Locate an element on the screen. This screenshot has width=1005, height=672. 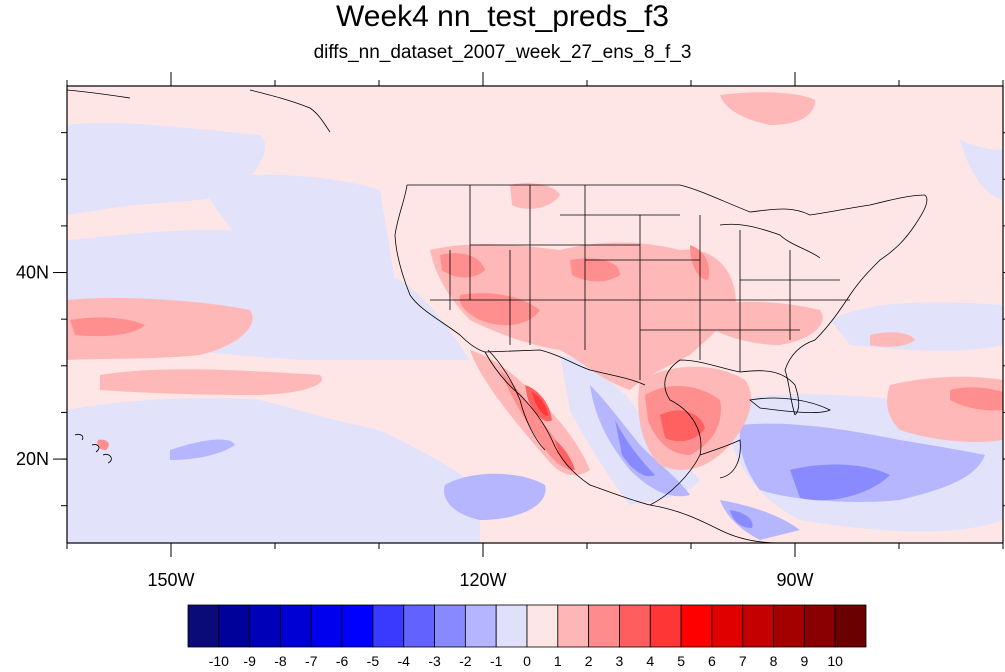
colorbar-label: -1 is located at coordinates (496, 661).